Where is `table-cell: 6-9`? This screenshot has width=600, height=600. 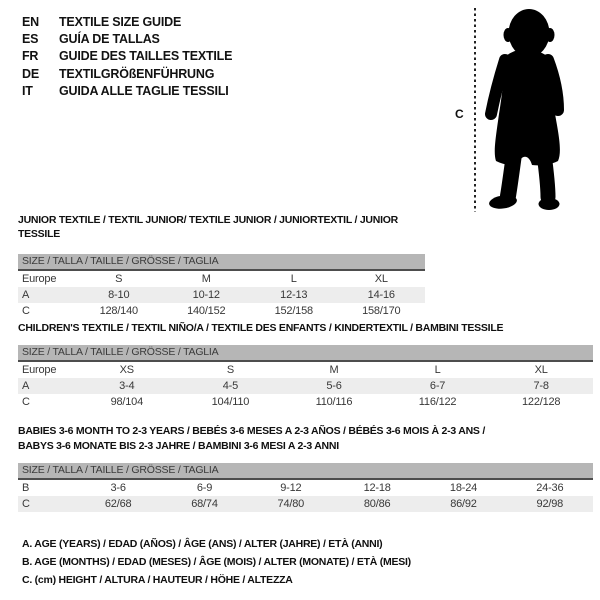
table-cell: 6-9 is located at coordinates (204, 488).